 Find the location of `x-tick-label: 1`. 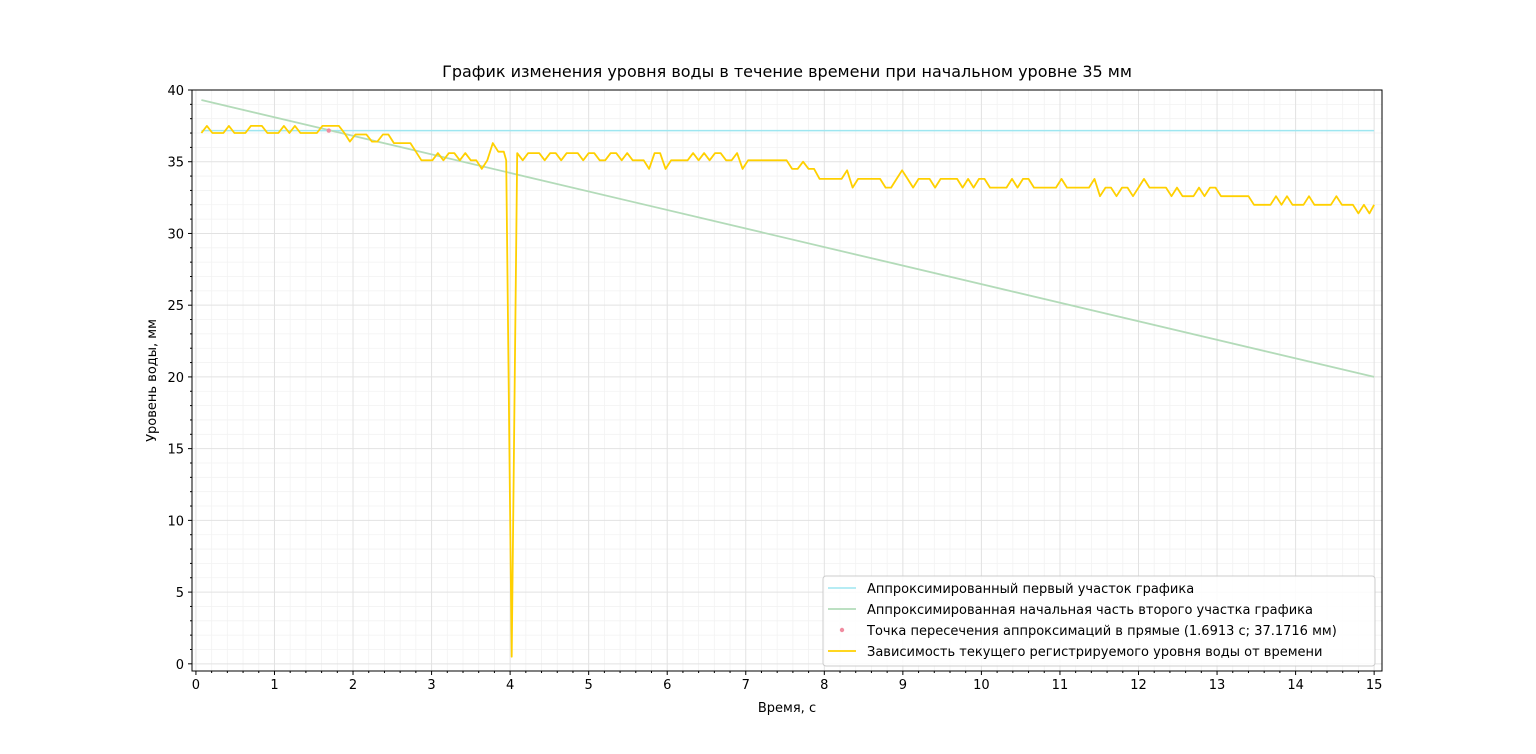

x-tick-label: 1 is located at coordinates (274, 685).